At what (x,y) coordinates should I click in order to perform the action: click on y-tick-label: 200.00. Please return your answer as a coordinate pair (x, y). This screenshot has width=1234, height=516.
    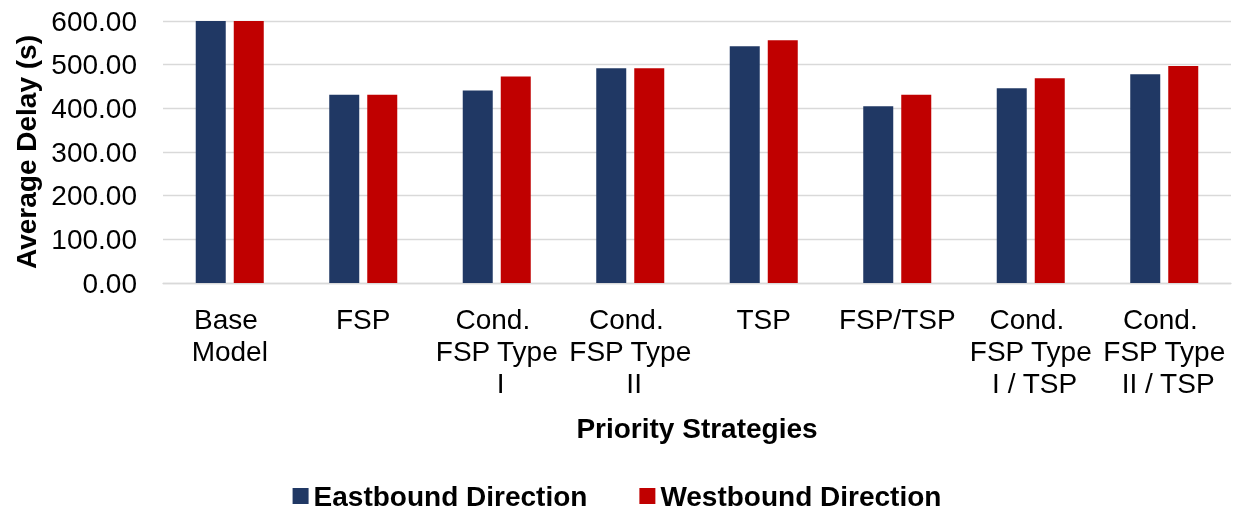
    Looking at the image, I should click on (94, 196).